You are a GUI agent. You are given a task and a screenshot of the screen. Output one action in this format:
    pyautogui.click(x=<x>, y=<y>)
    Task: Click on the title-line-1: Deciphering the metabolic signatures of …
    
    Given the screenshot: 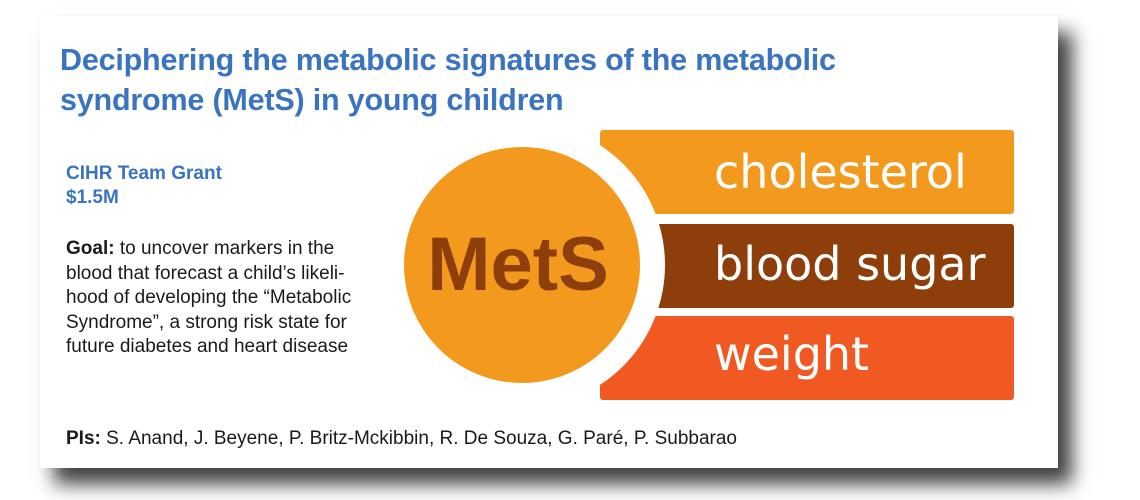 What is the action you would take?
    pyautogui.click(x=448, y=60)
    